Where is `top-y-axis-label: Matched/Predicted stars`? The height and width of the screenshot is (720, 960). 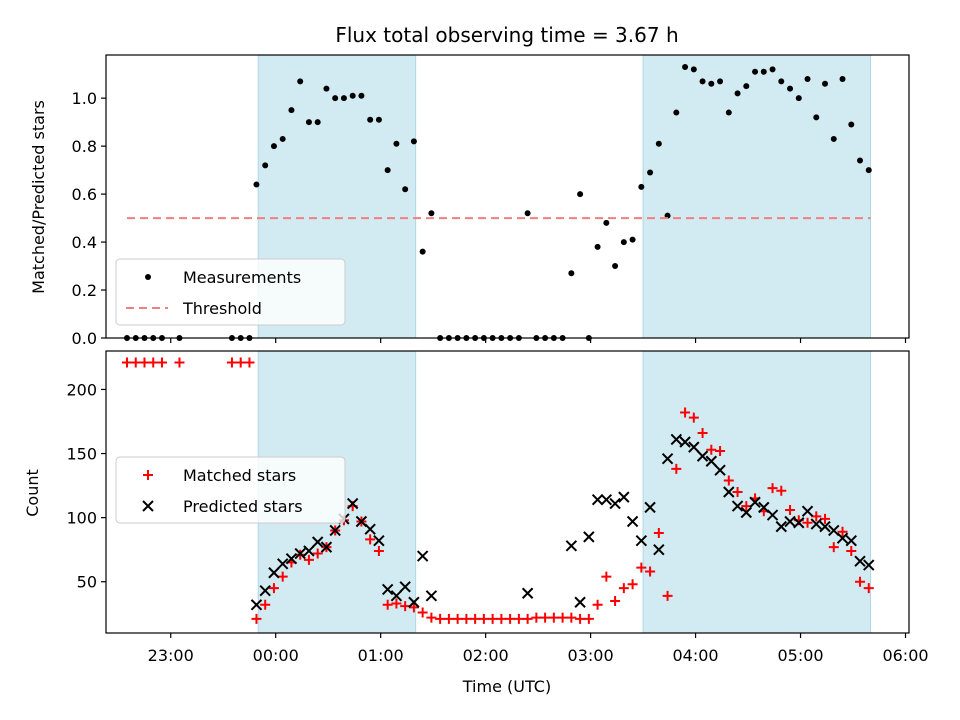
top-y-axis-label: Matched/Predicted stars is located at coordinates (38, 197).